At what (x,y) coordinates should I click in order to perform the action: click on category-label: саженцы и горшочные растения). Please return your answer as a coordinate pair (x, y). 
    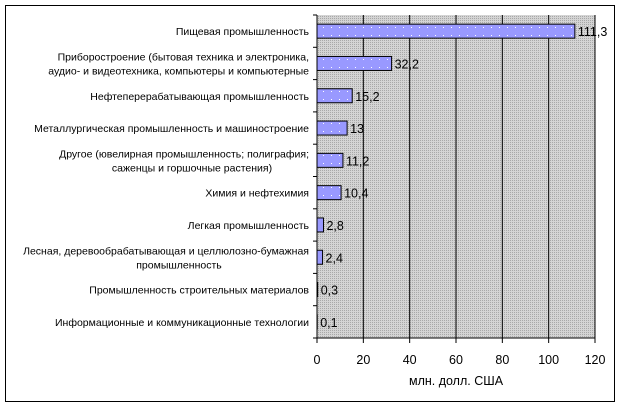
    Looking at the image, I should click on (192, 168).